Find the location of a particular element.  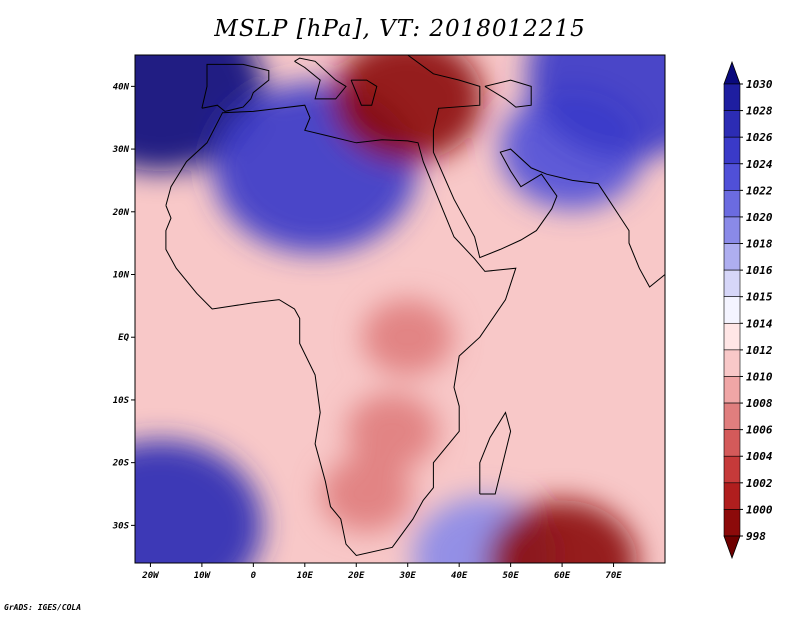

colorbar-label: 1015 is located at coordinates (759, 297).